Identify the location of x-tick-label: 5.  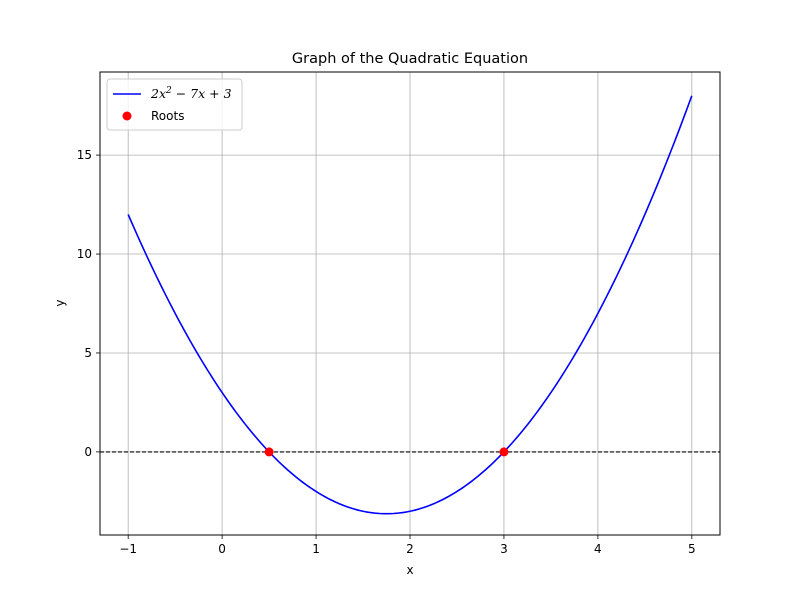
(692, 549).